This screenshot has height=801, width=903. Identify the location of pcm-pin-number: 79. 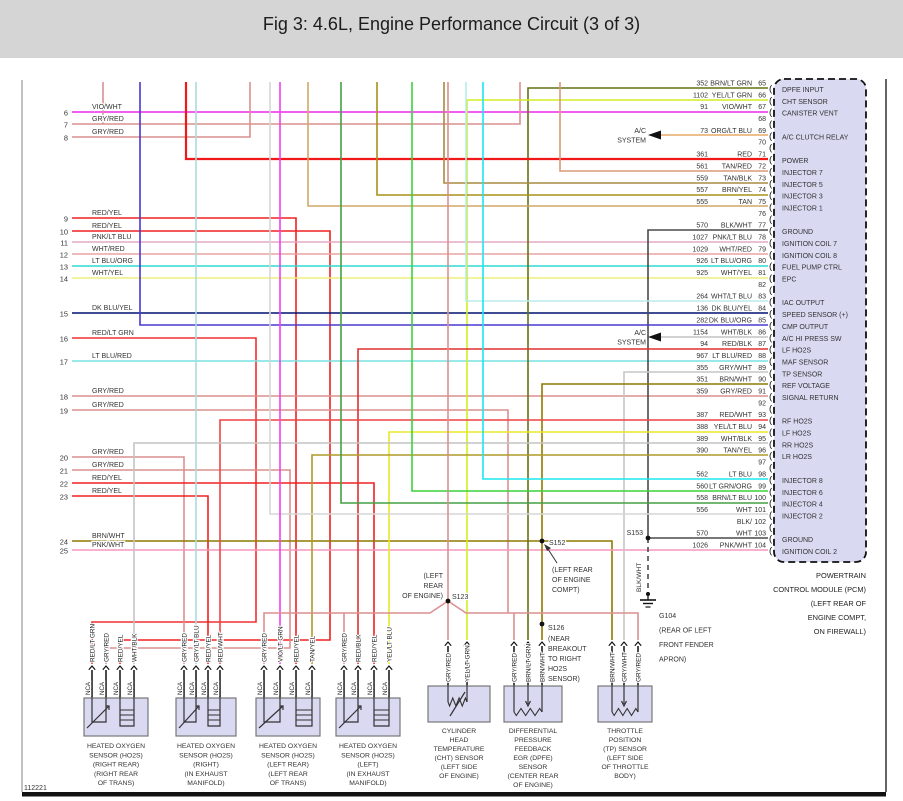
(762, 249).